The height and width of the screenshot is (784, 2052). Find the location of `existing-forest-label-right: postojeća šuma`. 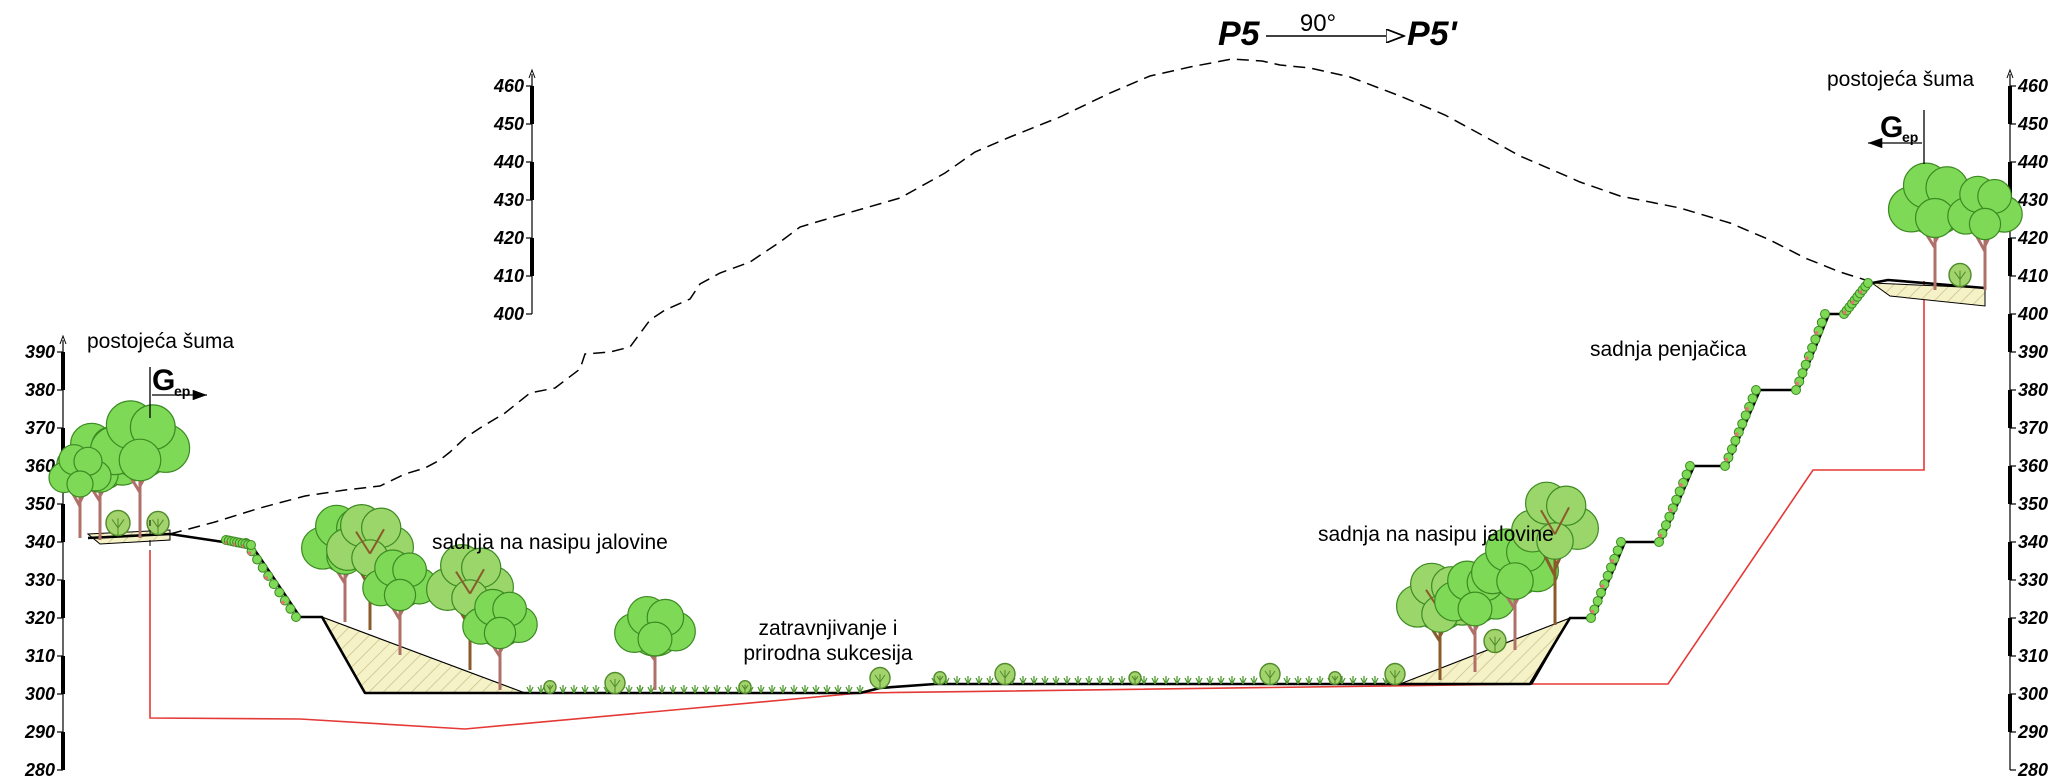

existing-forest-label-right: postojeća šuma is located at coordinates (1900, 79).